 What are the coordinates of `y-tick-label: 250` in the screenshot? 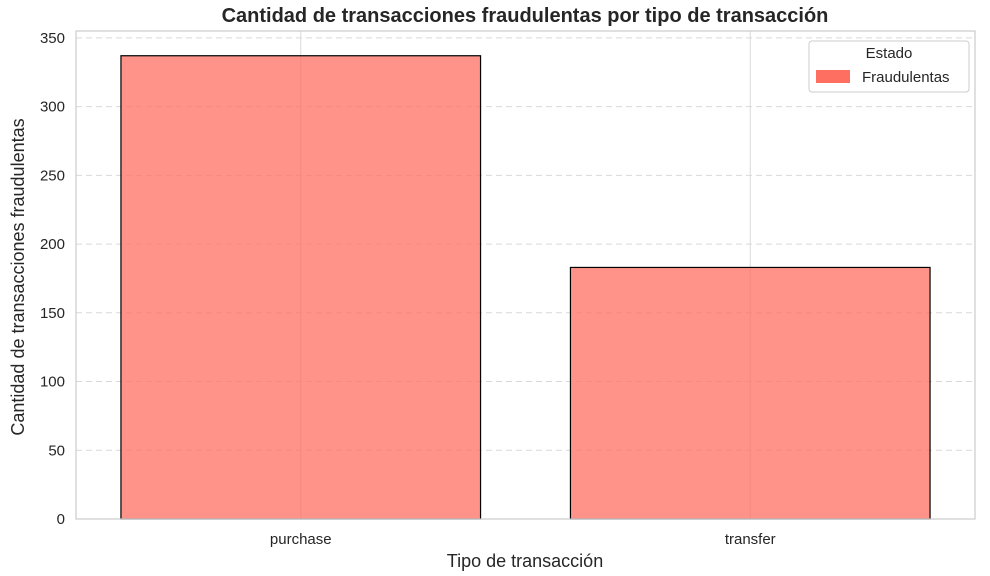 It's located at (52, 175).